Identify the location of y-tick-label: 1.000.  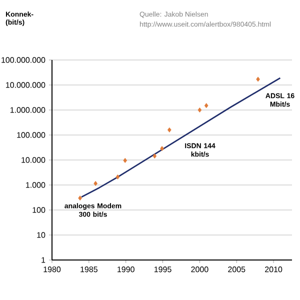
(36, 185).